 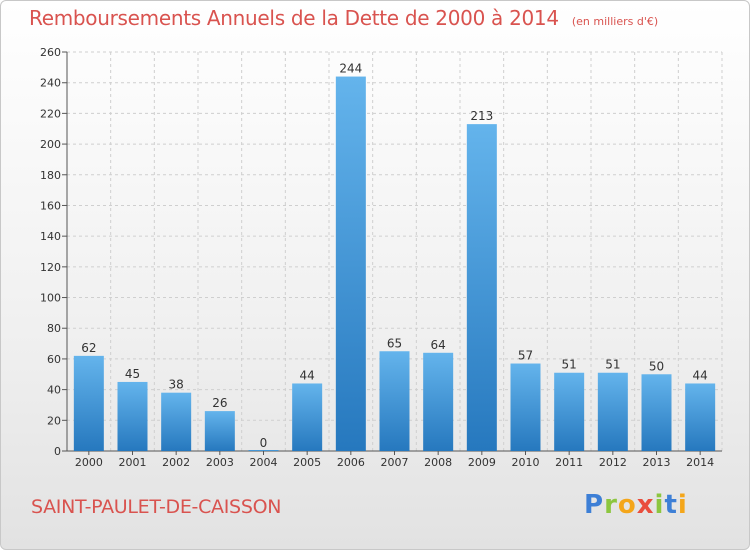 I want to click on logo-letter: t, so click(x=671, y=505).